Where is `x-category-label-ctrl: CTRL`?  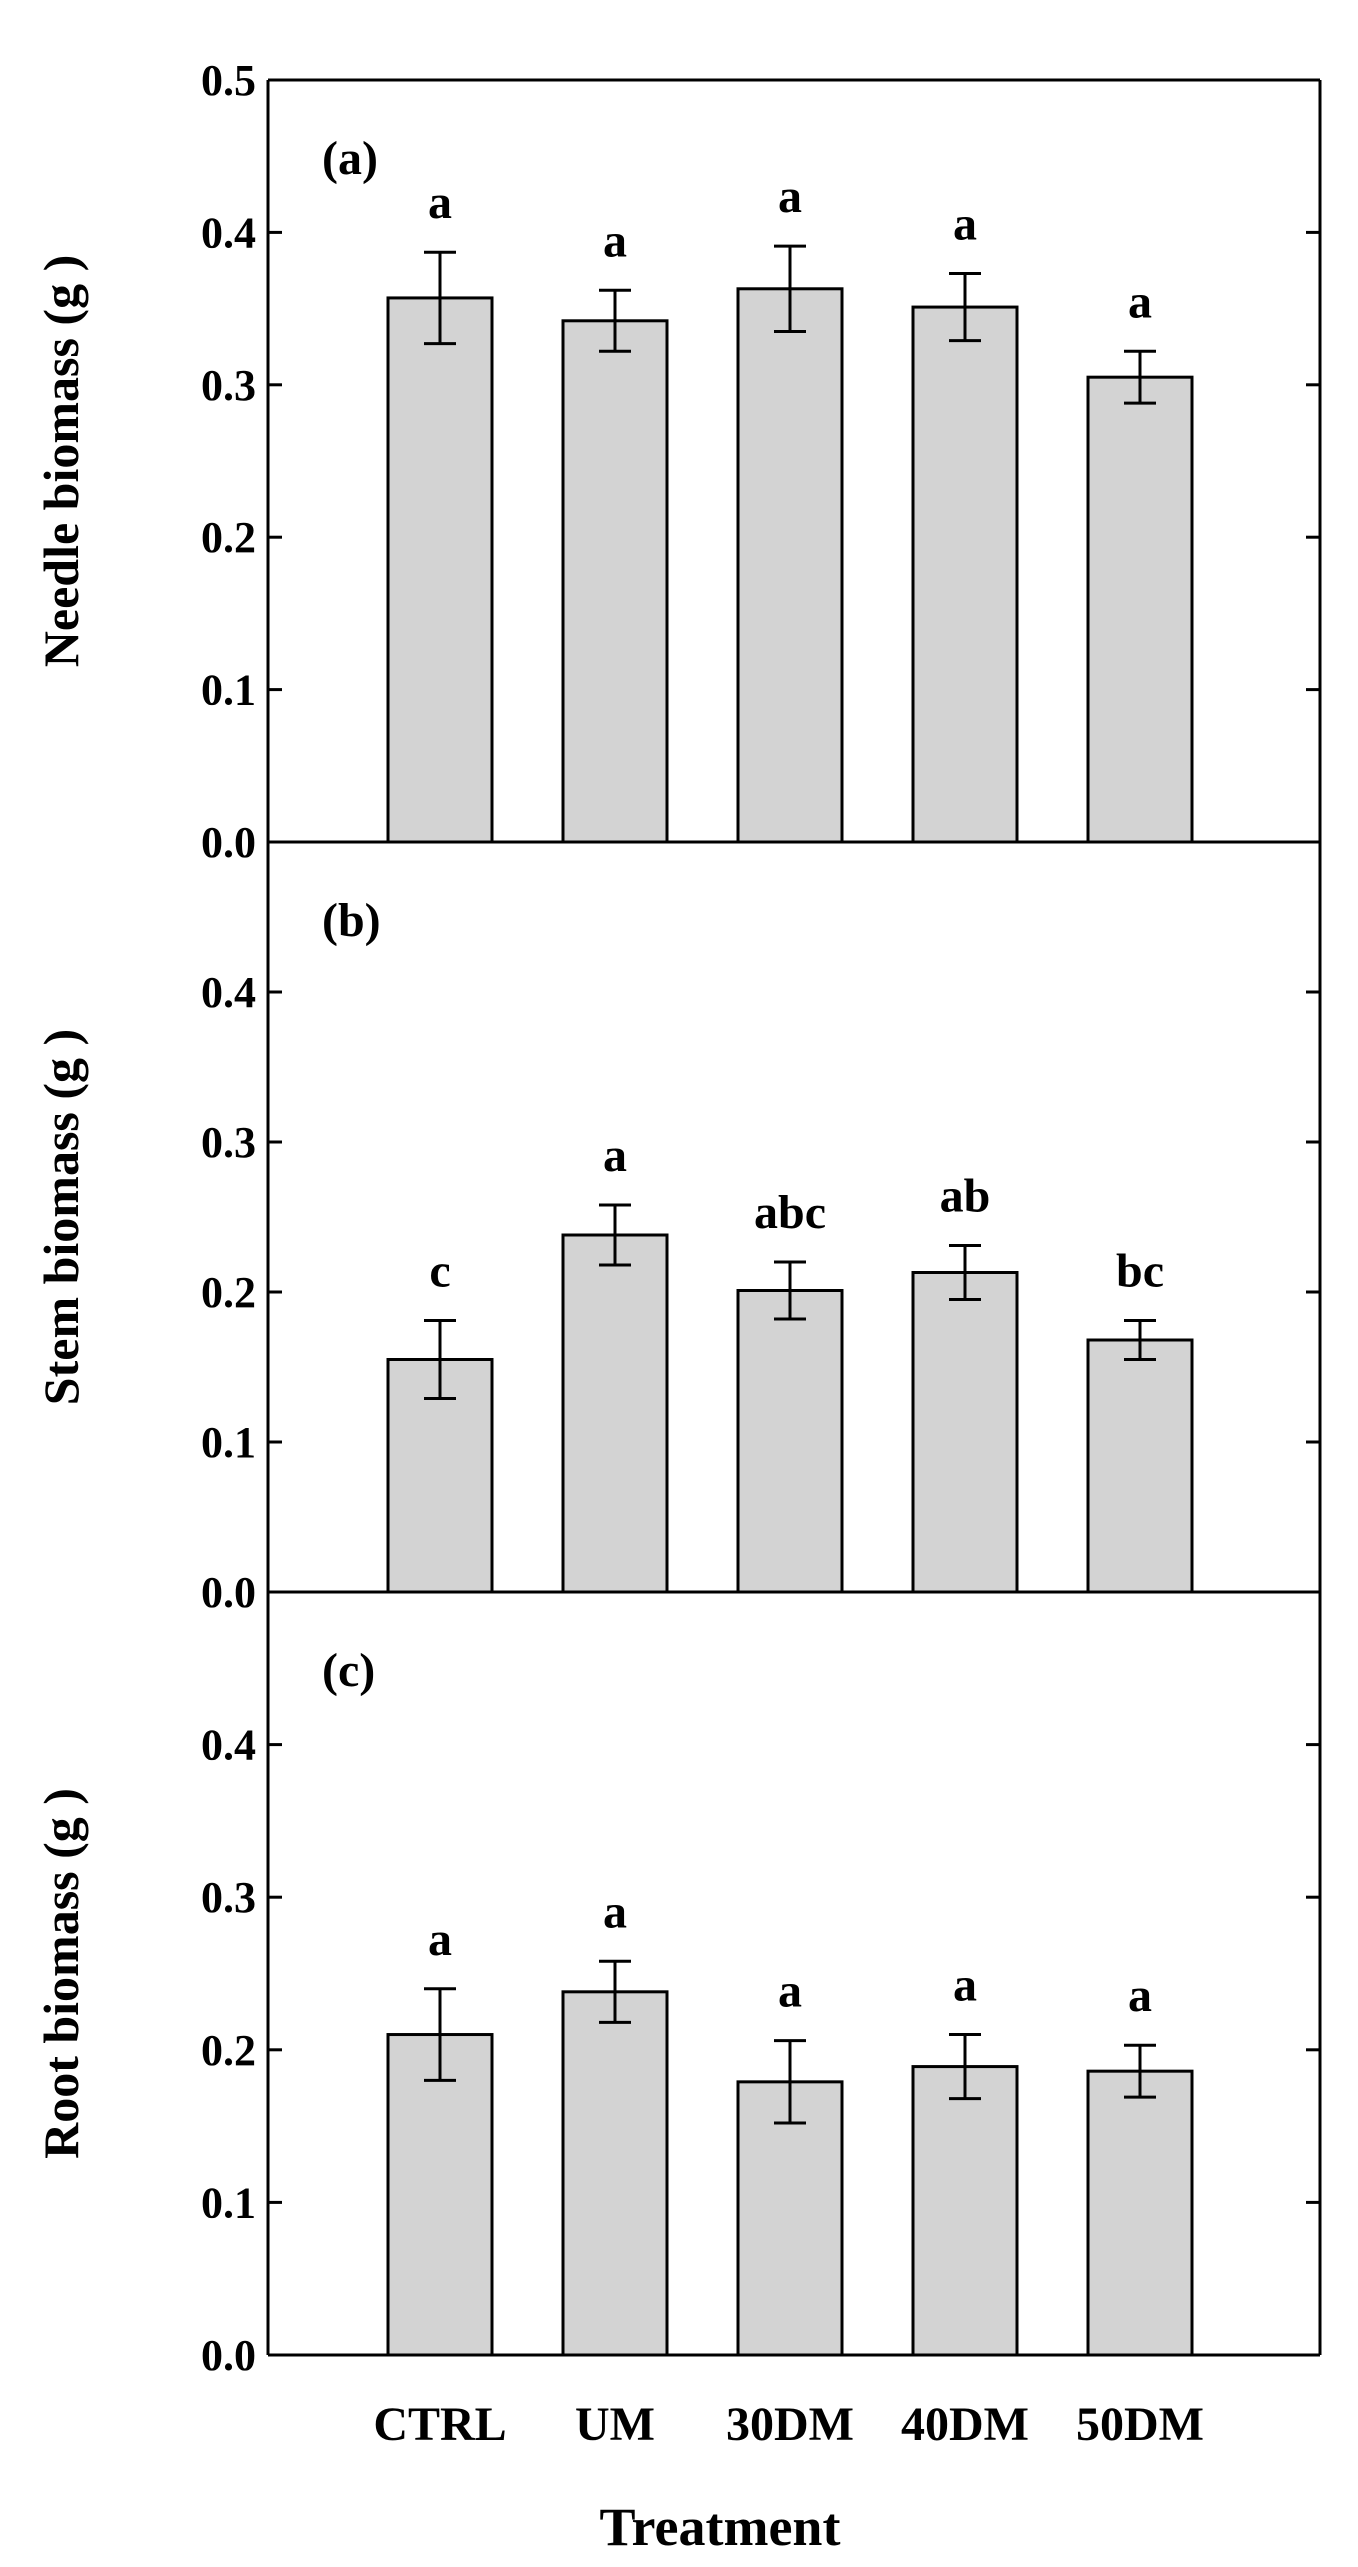
x-category-label-ctrl: CTRL is located at coordinates (439, 2424).